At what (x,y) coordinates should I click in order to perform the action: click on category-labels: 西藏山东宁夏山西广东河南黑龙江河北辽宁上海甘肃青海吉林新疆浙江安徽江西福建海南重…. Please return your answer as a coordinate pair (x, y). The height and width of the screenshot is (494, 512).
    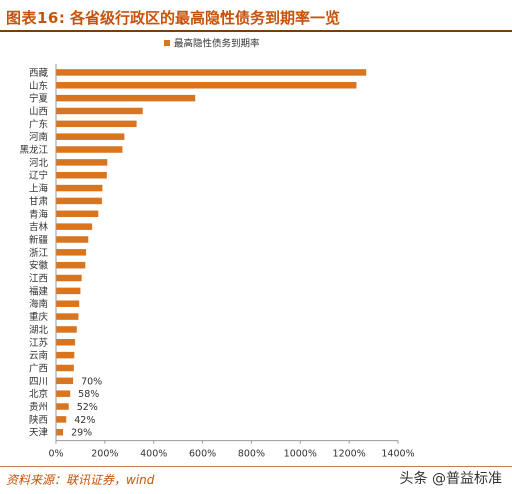
    Looking at the image, I should click on (33, 253).